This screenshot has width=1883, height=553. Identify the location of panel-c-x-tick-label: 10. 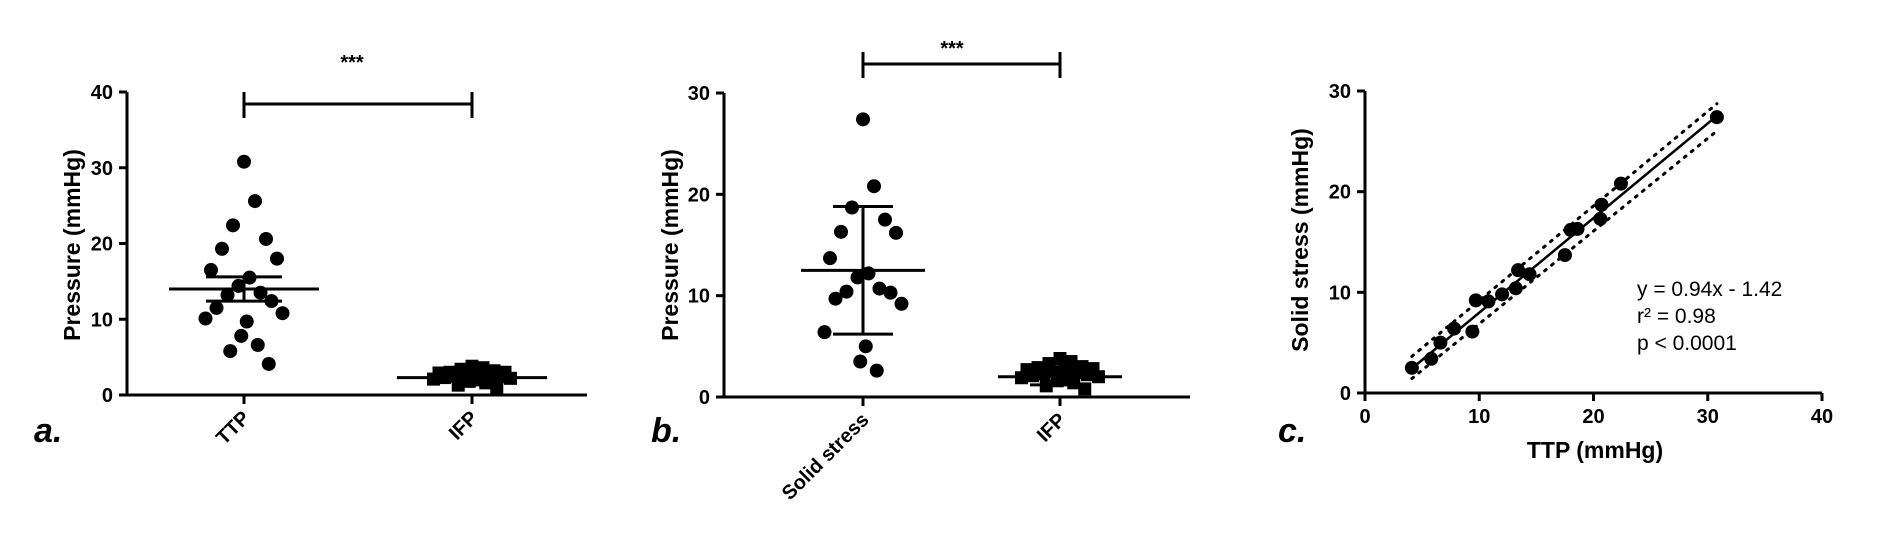
(1479, 417).